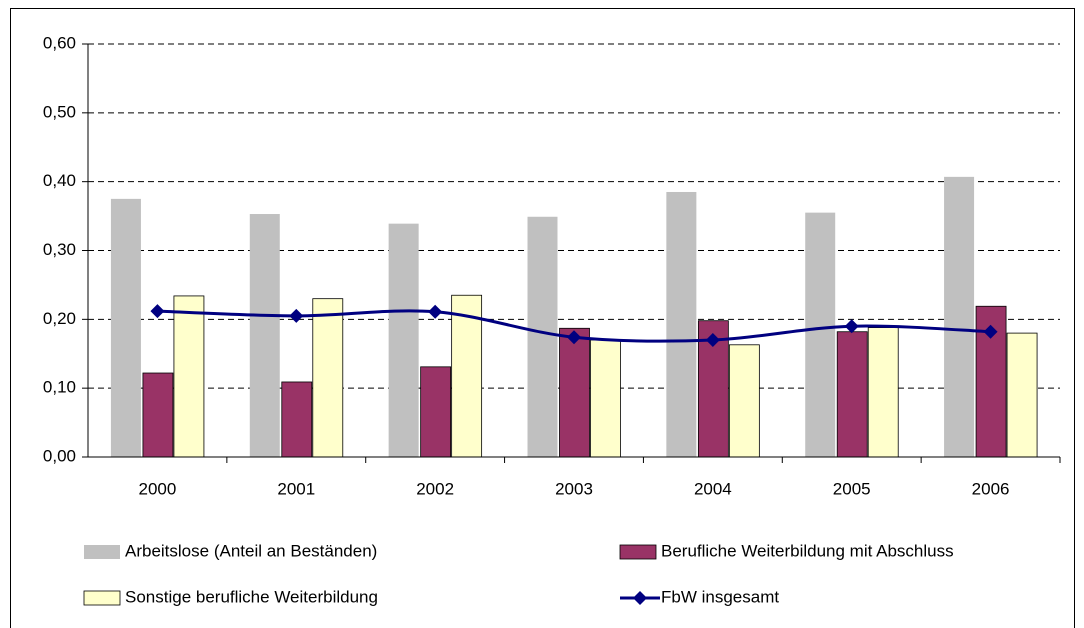 This screenshot has height=628, width=1084. I want to click on y-tick-label: 0,20, so click(59, 318).